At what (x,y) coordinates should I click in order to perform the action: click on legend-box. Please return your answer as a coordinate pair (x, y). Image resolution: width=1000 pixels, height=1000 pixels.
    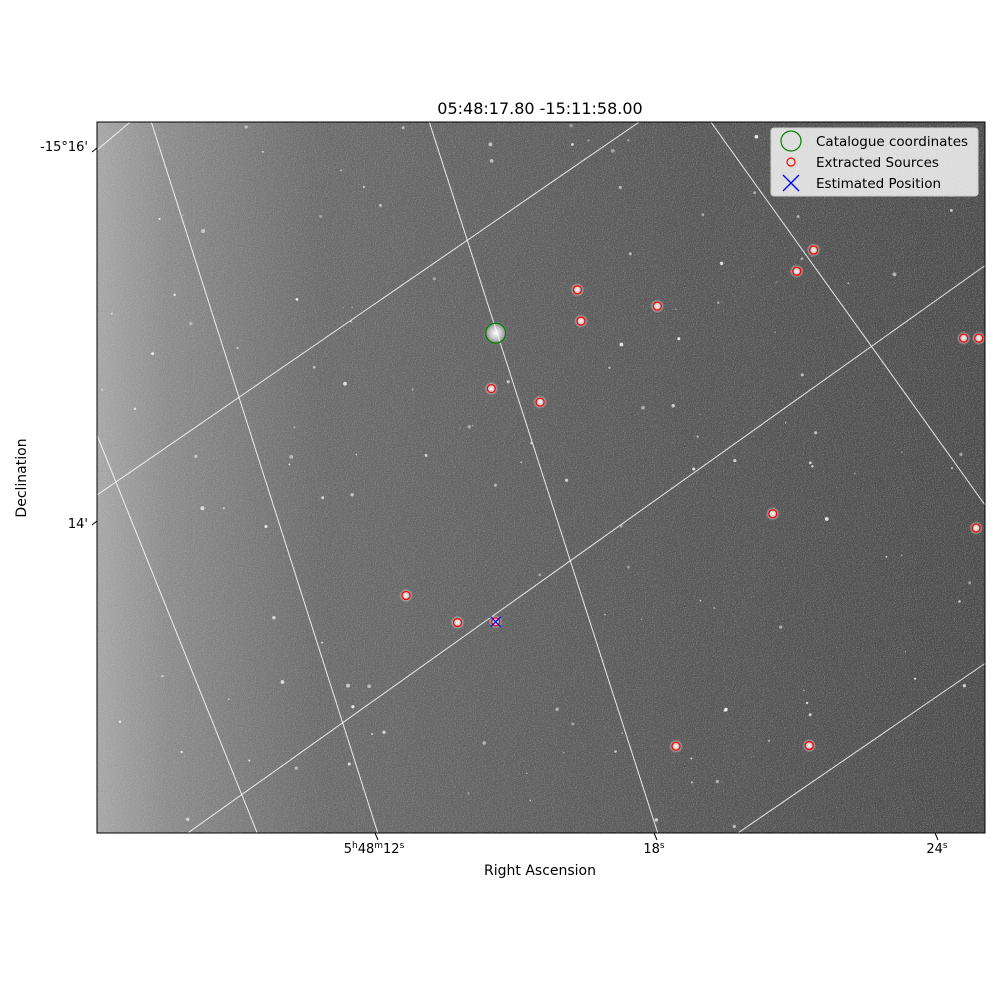
    Looking at the image, I should click on (874, 162).